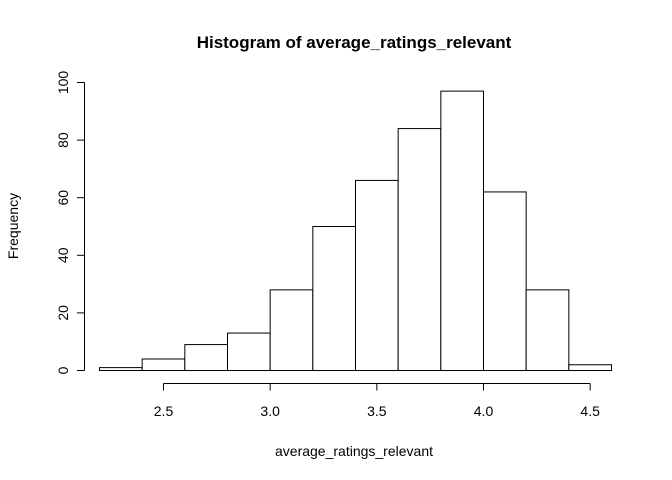 This screenshot has height=480, width=672. What do you see at coordinates (270, 411) in the screenshot?
I see `x-tick-label: 3.0` at bounding box center [270, 411].